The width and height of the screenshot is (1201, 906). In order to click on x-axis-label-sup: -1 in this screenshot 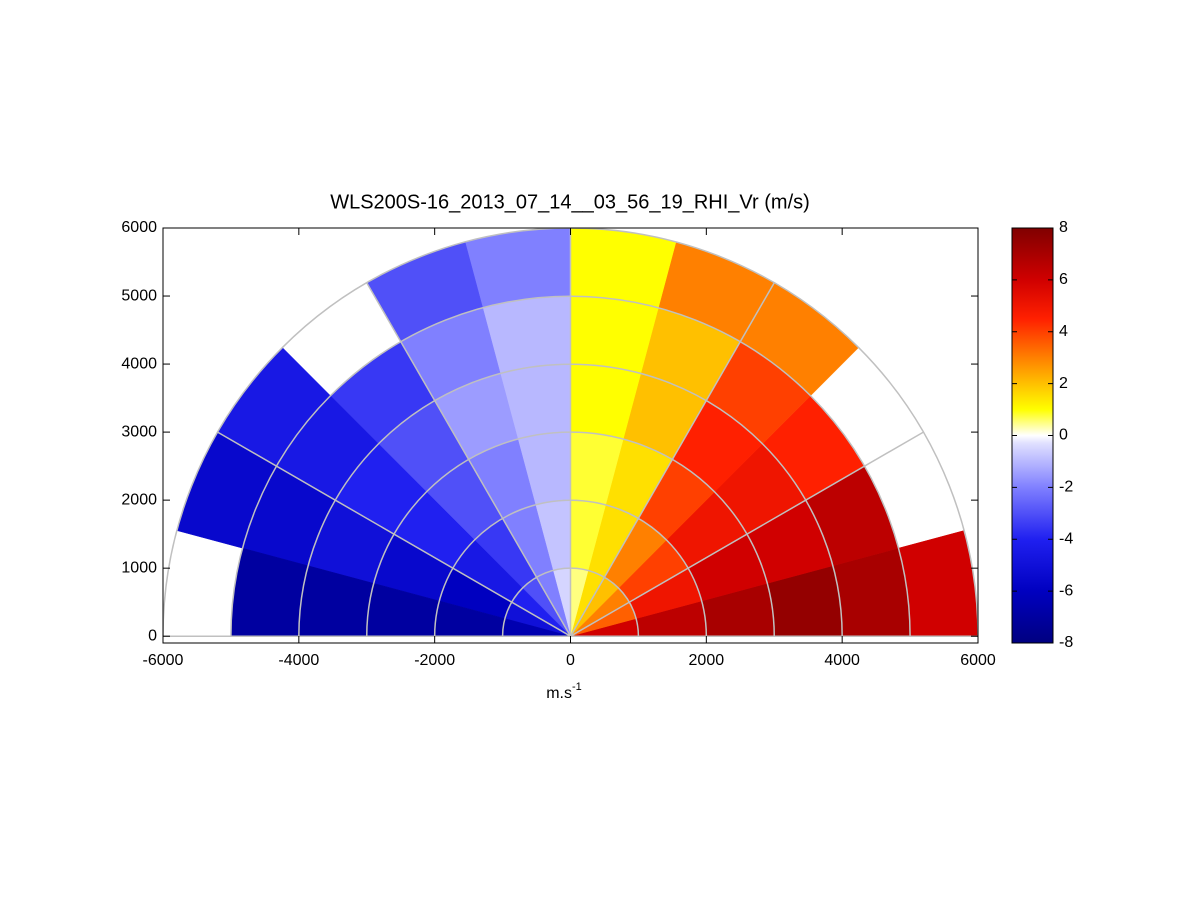, I will do `click(577, 687)`.